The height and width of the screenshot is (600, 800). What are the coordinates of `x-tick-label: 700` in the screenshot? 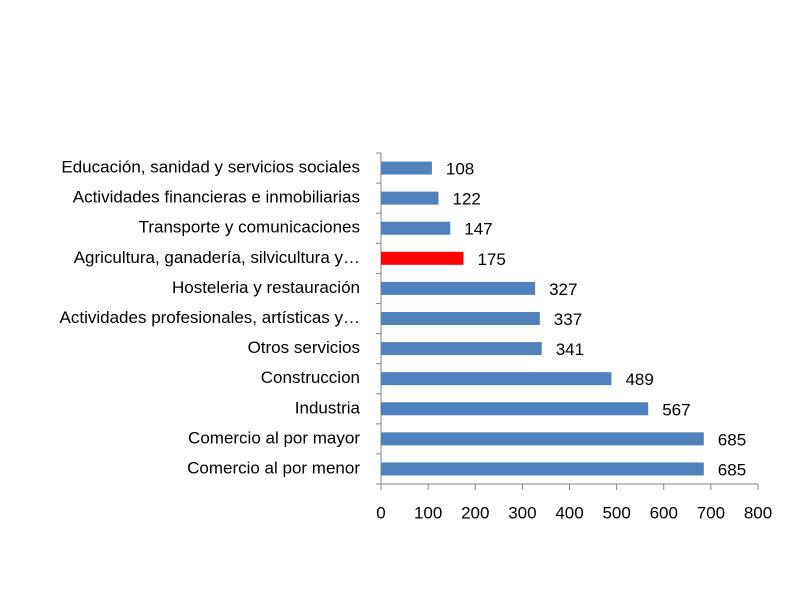 It's located at (711, 512).